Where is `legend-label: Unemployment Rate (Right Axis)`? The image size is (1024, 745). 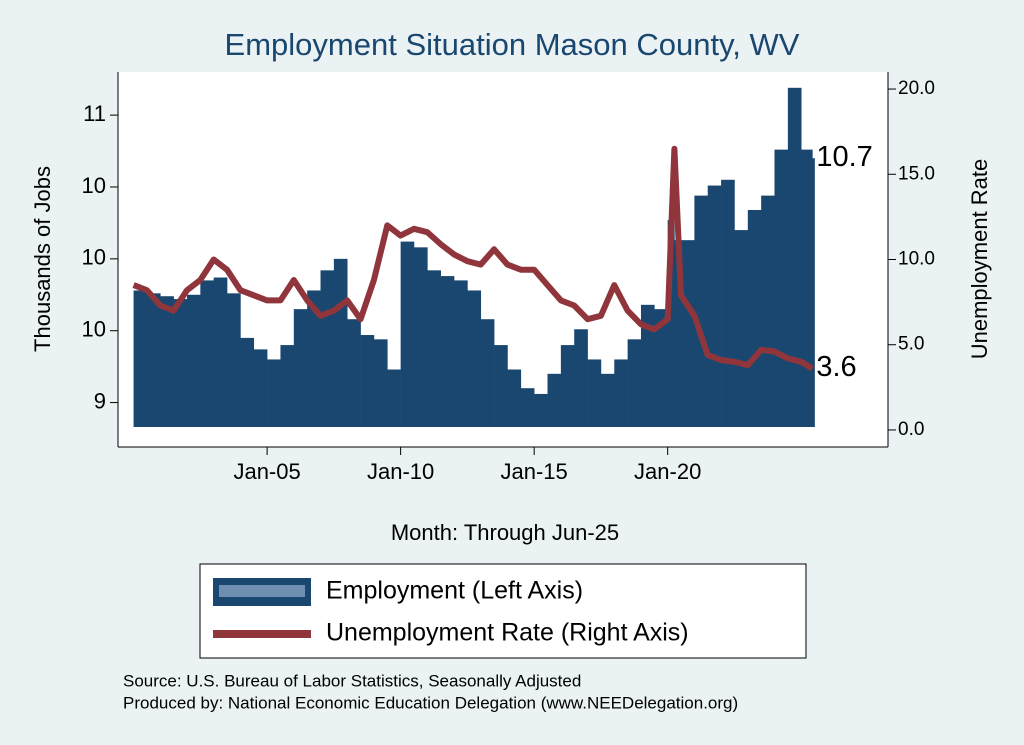 legend-label: Unemployment Rate (Right Axis) is located at coordinates (507, 633).